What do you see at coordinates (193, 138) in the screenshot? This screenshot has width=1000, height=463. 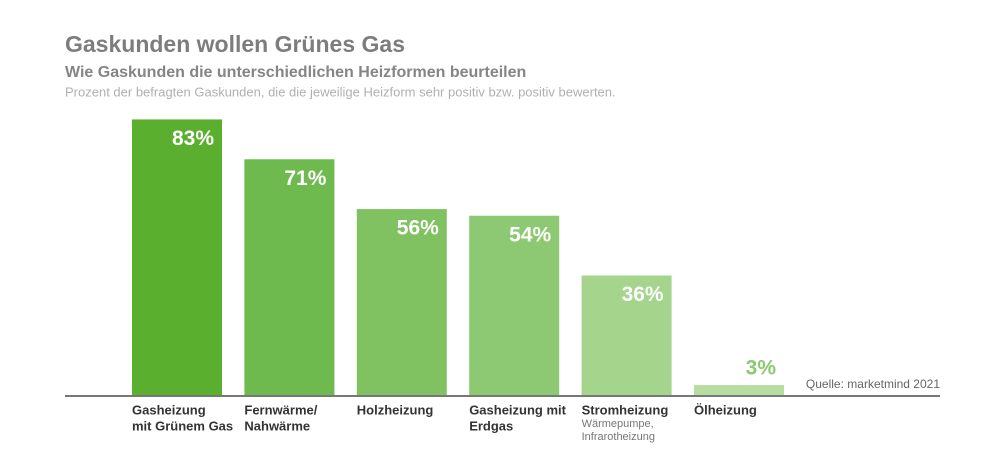 I see `value-label: 83%` at bounding box center [193, 138].